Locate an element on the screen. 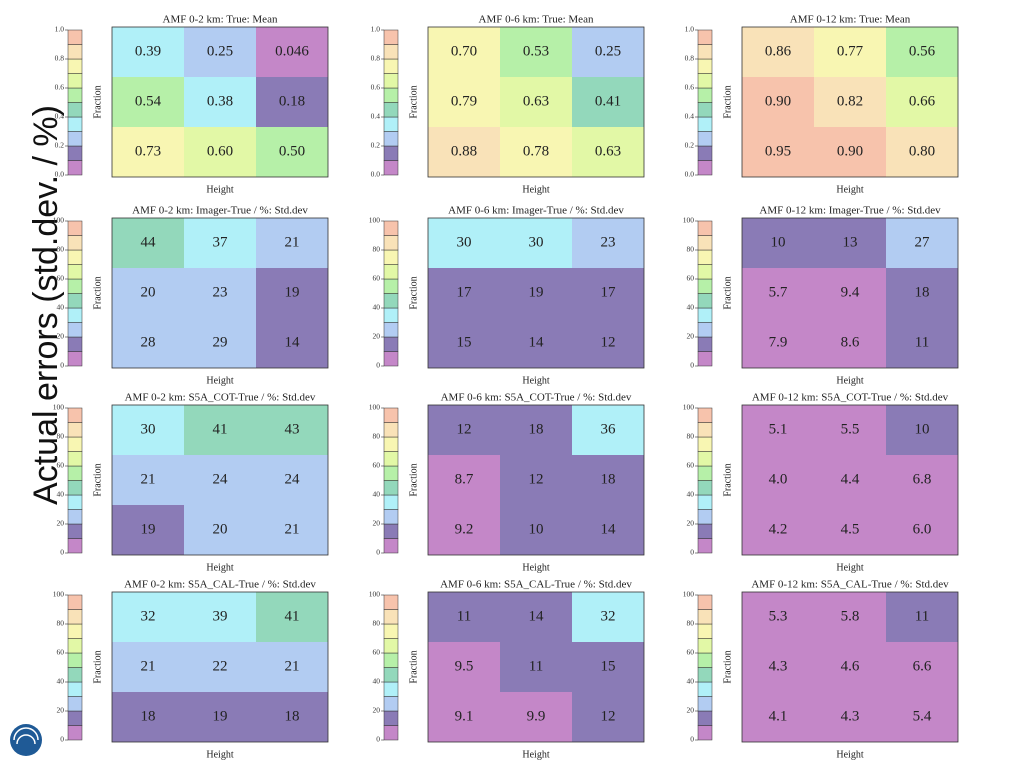 The width and height of the screenshot is (1024, 773). cell-label: 0.39 is located at coordinates (148, 51).